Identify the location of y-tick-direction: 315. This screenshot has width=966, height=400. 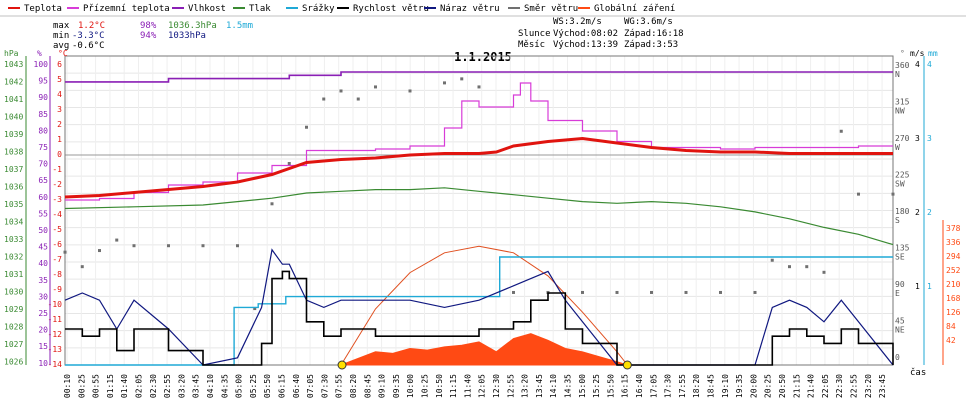
(902, 102).